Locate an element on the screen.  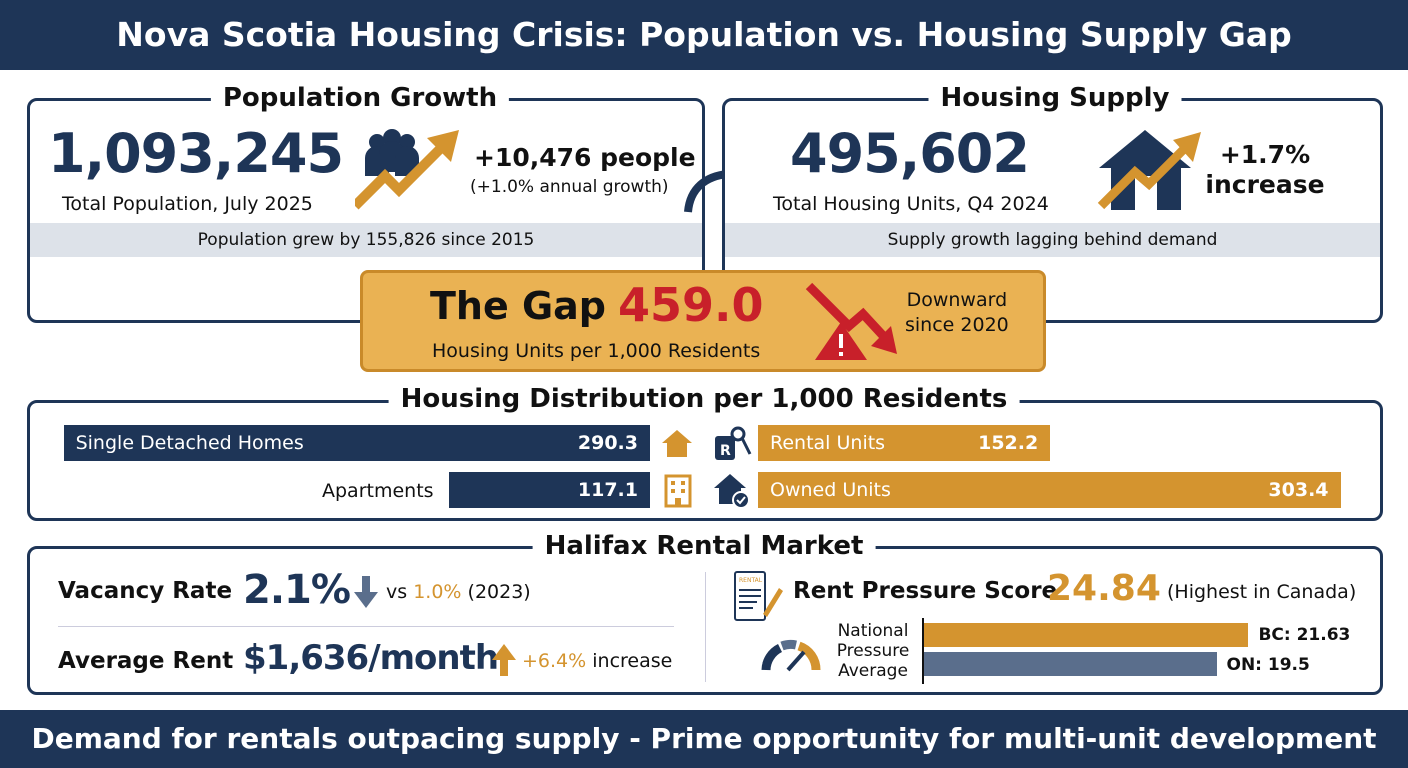
population-note: Population grew by 155,826 since 2015 is located at coordinates (366, 240).